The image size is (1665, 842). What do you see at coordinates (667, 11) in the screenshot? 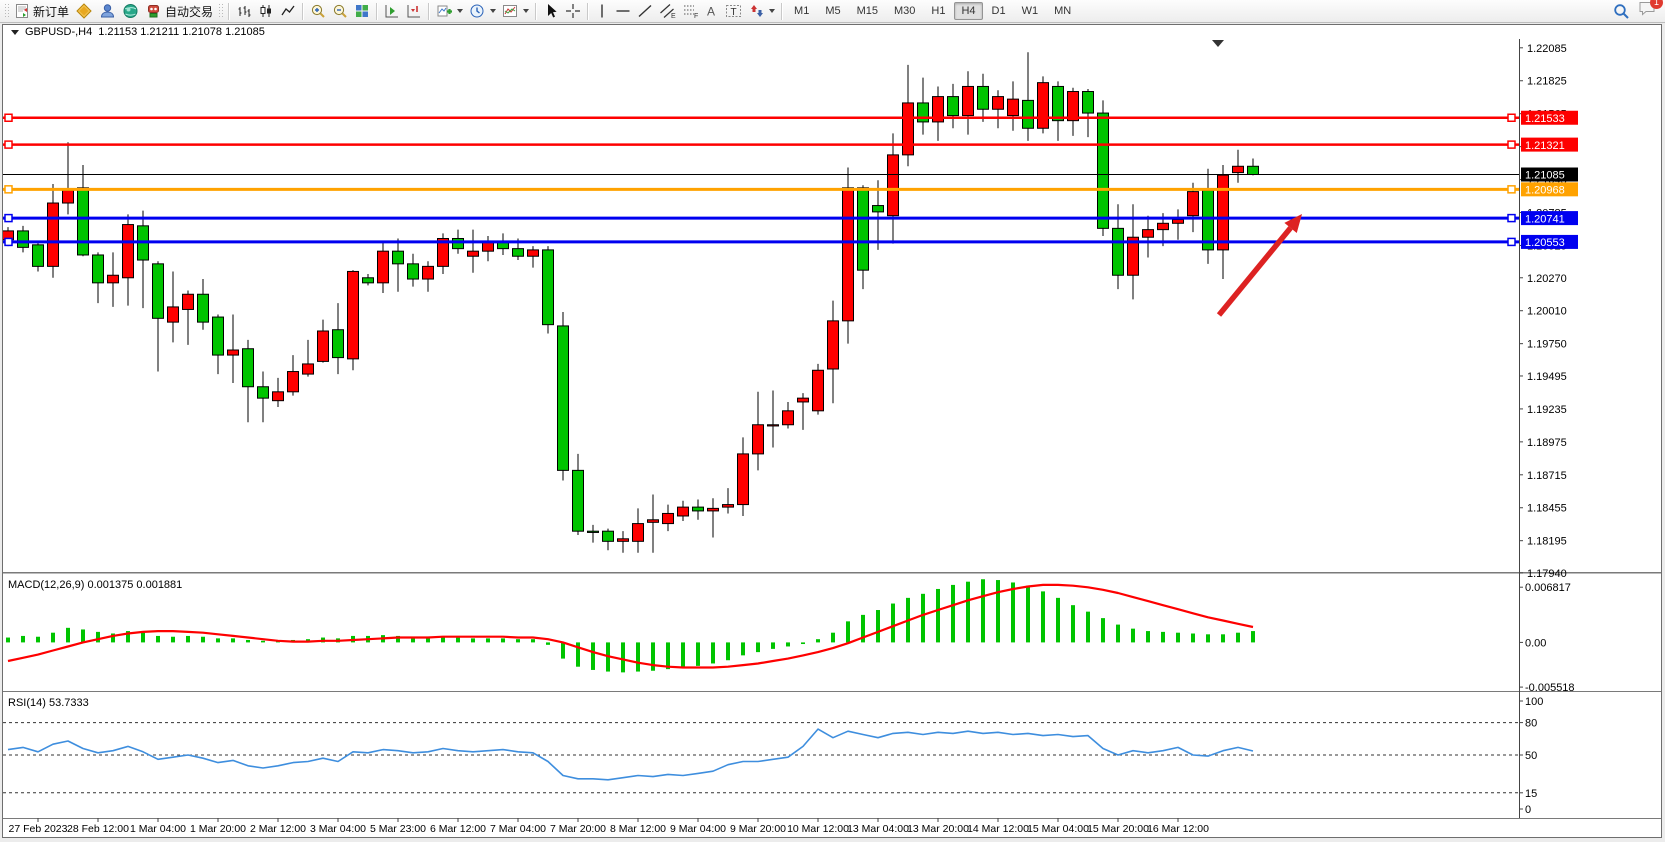
I see `channel-tool-button: E` at bounding box center [667, 11].